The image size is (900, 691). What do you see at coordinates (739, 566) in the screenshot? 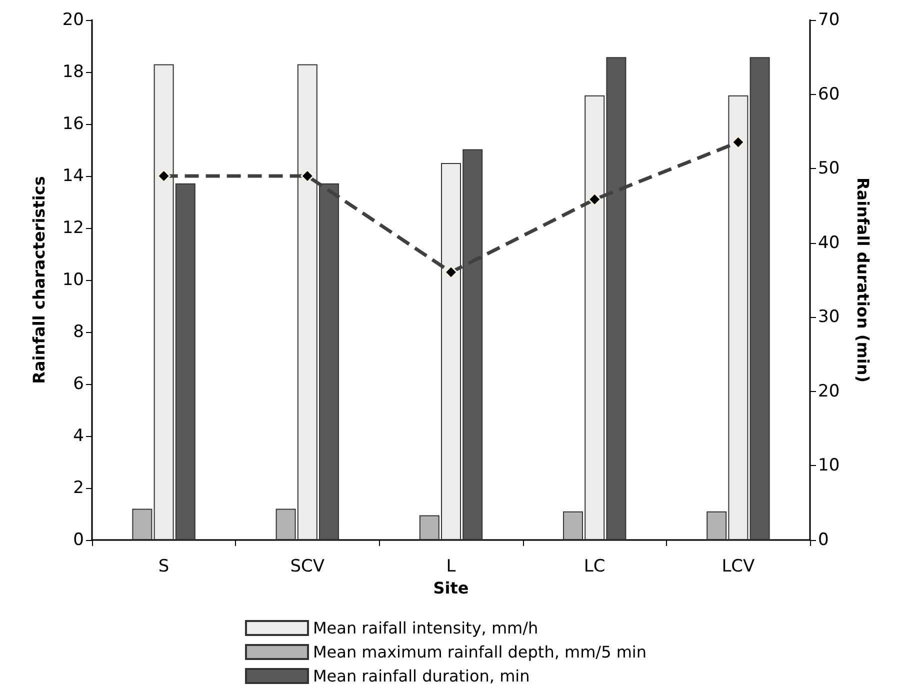
I see `x-tick-label: LCV` at bounding box center [739, 566].